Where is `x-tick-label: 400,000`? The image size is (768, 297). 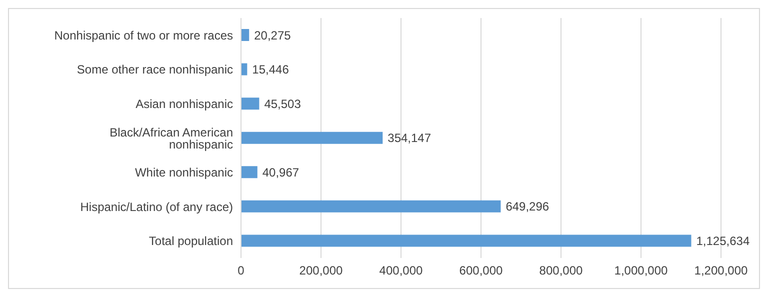
x-tick-label: 400,000 is located at coordinates (401, 271).